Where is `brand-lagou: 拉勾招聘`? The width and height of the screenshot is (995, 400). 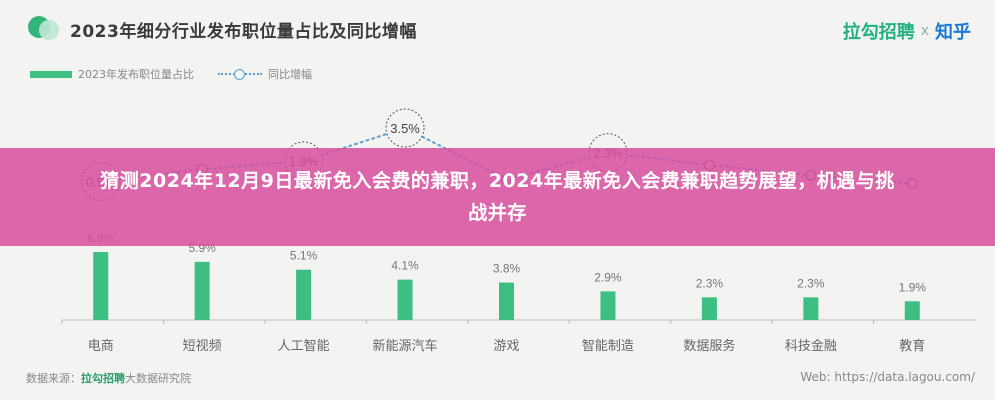
brand-lagou: 拉勾招聘 is located at coordinates (878, 32).